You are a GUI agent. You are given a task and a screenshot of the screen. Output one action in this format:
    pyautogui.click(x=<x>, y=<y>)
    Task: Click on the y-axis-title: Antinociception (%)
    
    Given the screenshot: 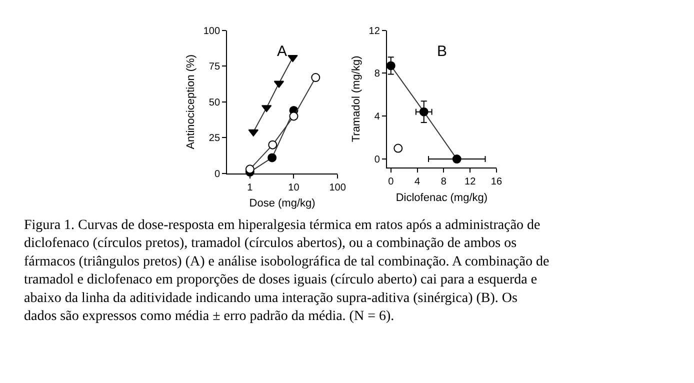 What is the action you would take?
    pyautogui.click(x=190, y=102)
    